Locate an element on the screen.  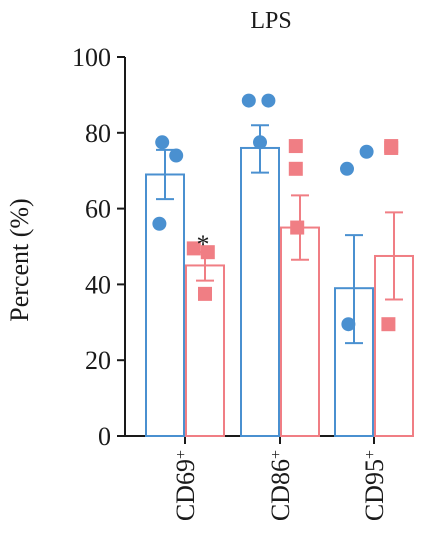
y-tick-label: 20 is located at coordinates (98, 360).